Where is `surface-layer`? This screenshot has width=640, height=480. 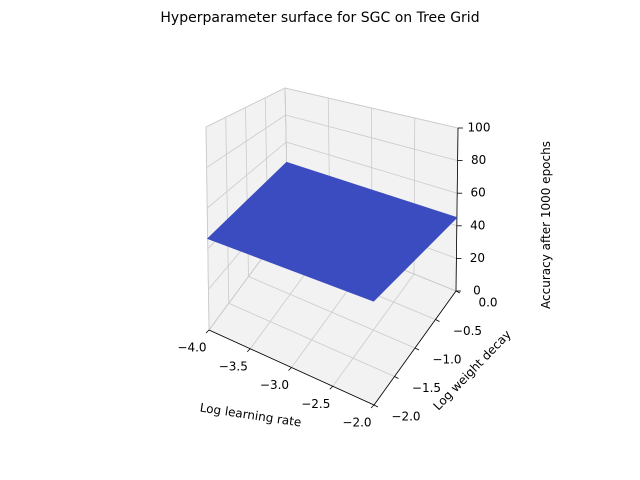 surface-layer is located at coordinates (332, 231).